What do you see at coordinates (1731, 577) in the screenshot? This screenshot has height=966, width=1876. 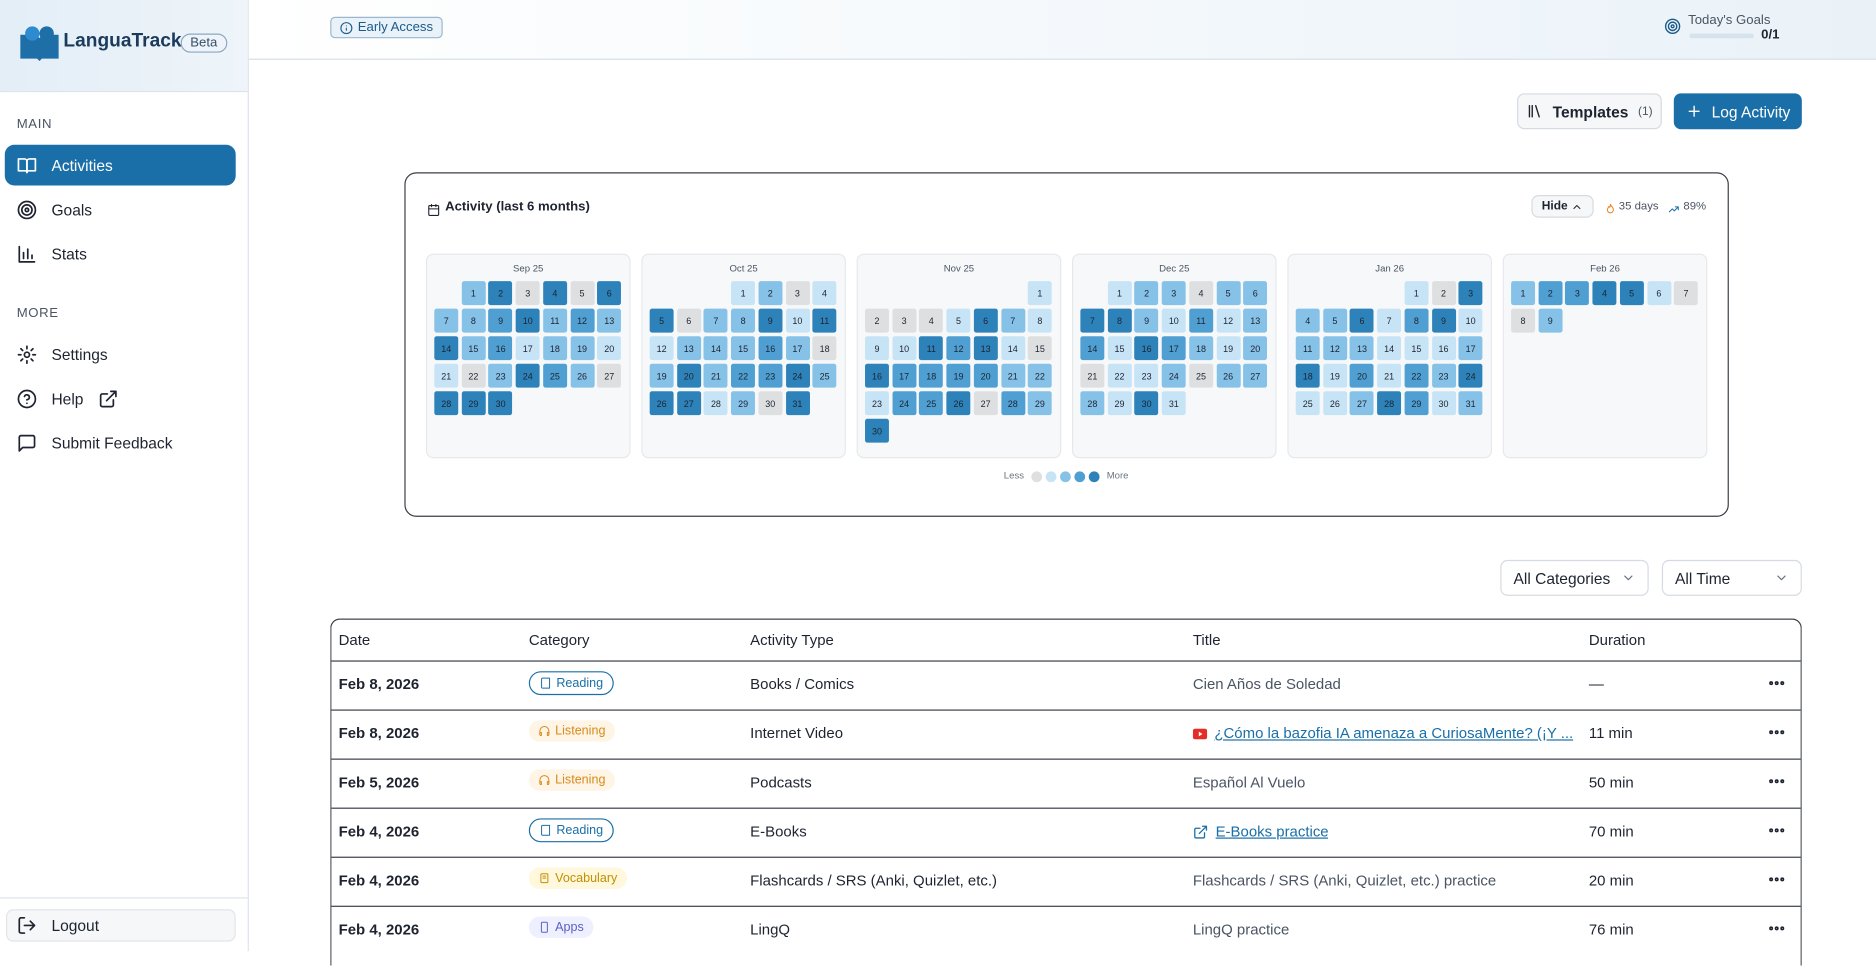 I see `filter-select: All Time` at bounding box center [1731, 577].